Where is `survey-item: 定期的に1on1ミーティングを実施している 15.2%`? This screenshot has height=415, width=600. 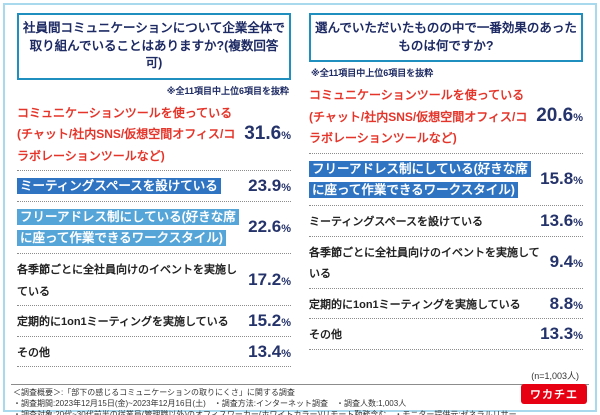 survey-item: 定期的に1on1ミーティングを実施している 15.2% is located at coordinates (154, 321).